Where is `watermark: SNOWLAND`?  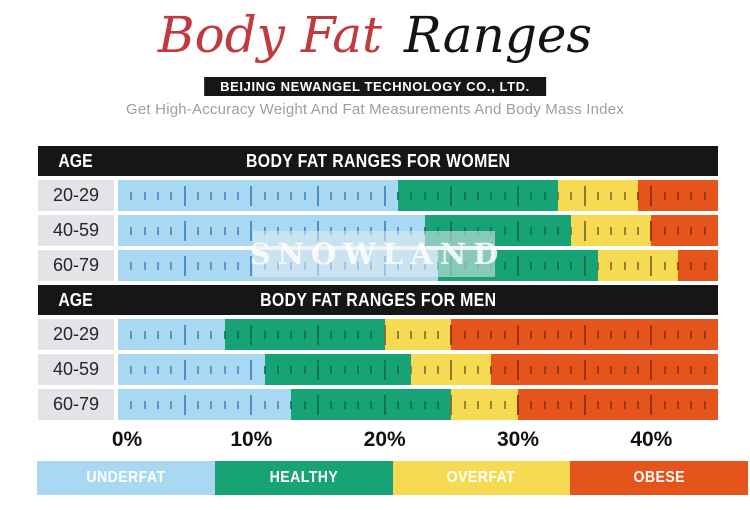
watermark: SNOWLAND is located at coordinates (374, 254).